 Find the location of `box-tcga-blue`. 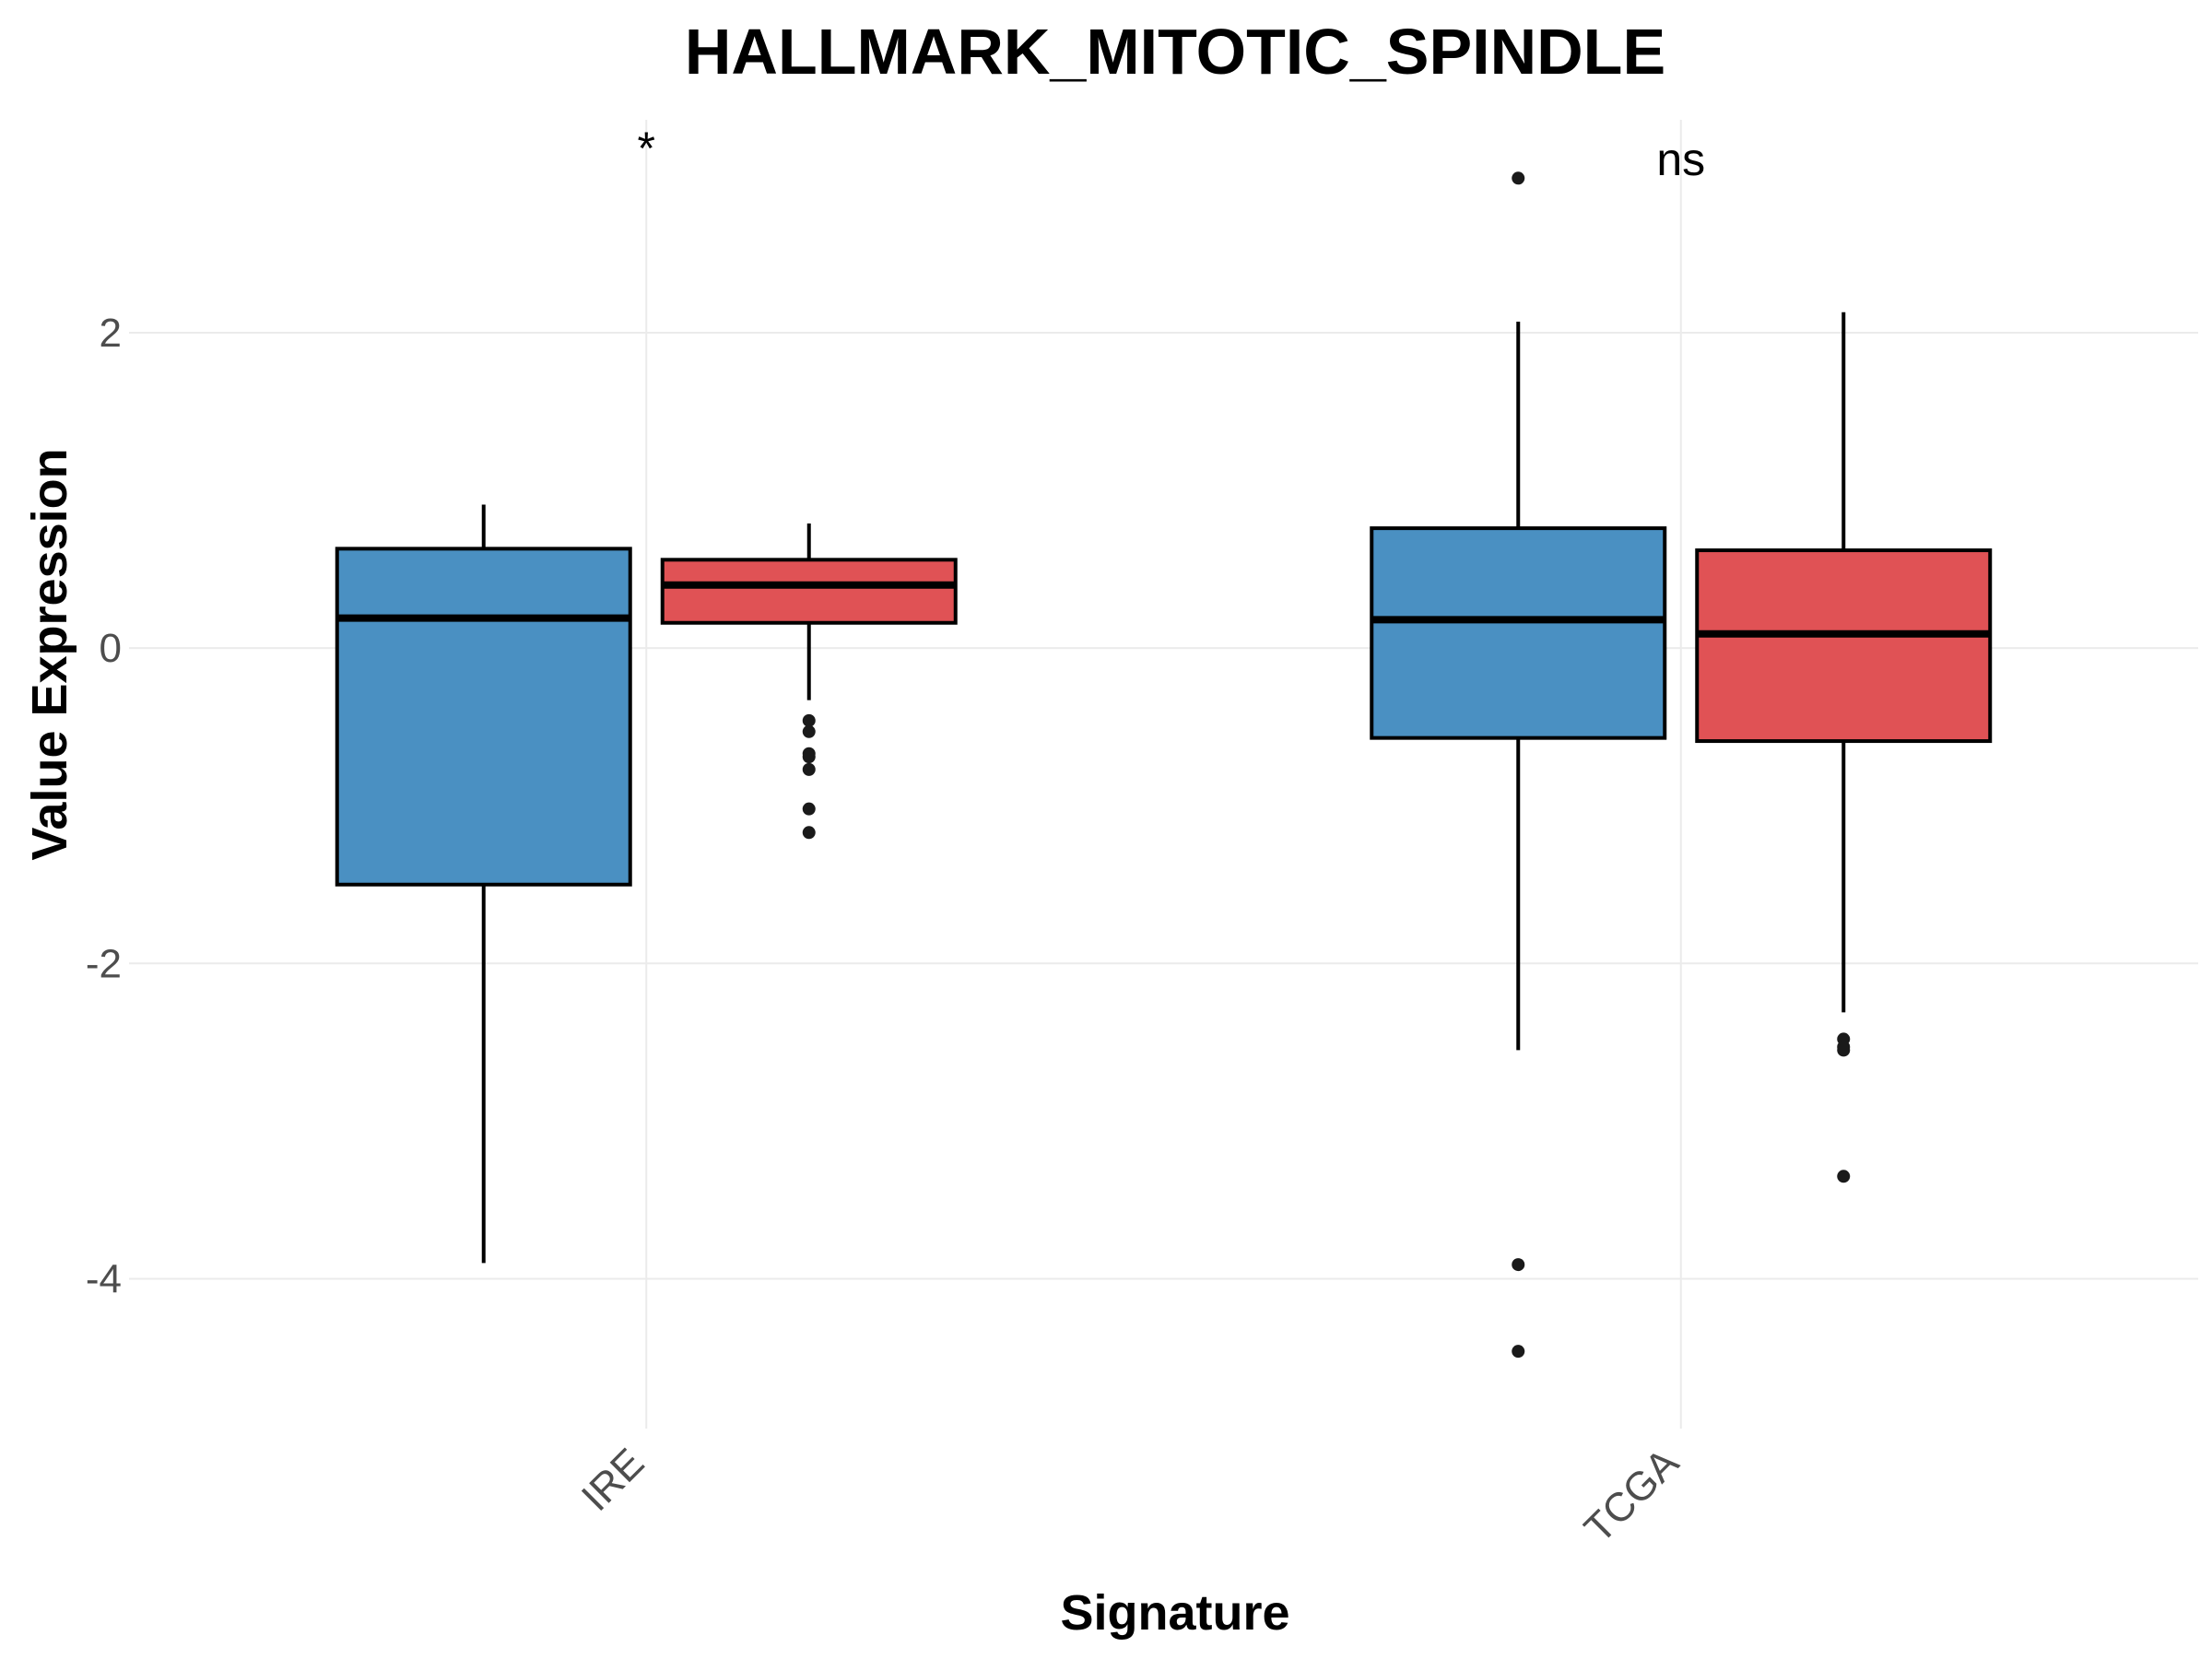

box-tcga-blue is located at coordinates (1518, 765).